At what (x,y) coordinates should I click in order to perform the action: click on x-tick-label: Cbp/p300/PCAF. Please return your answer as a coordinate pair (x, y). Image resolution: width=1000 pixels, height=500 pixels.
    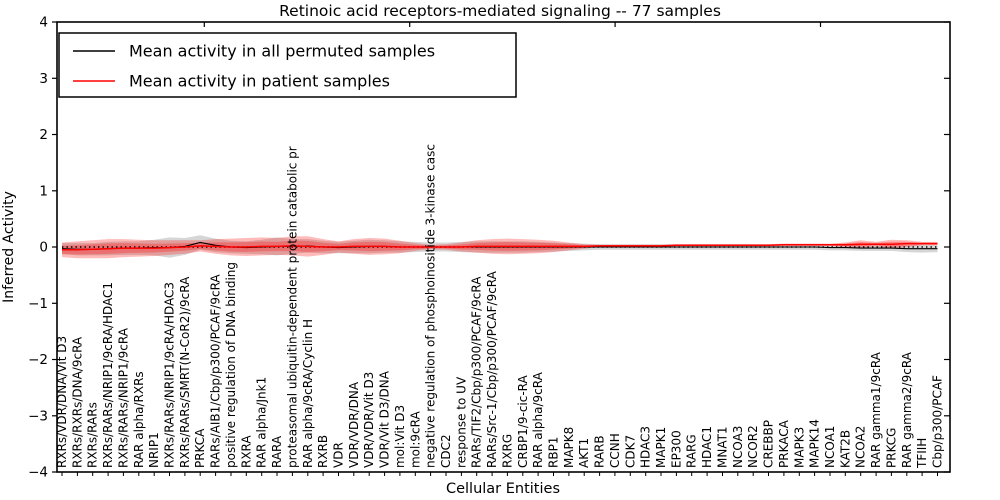
    Looking at the image, I should click on (938, 421).